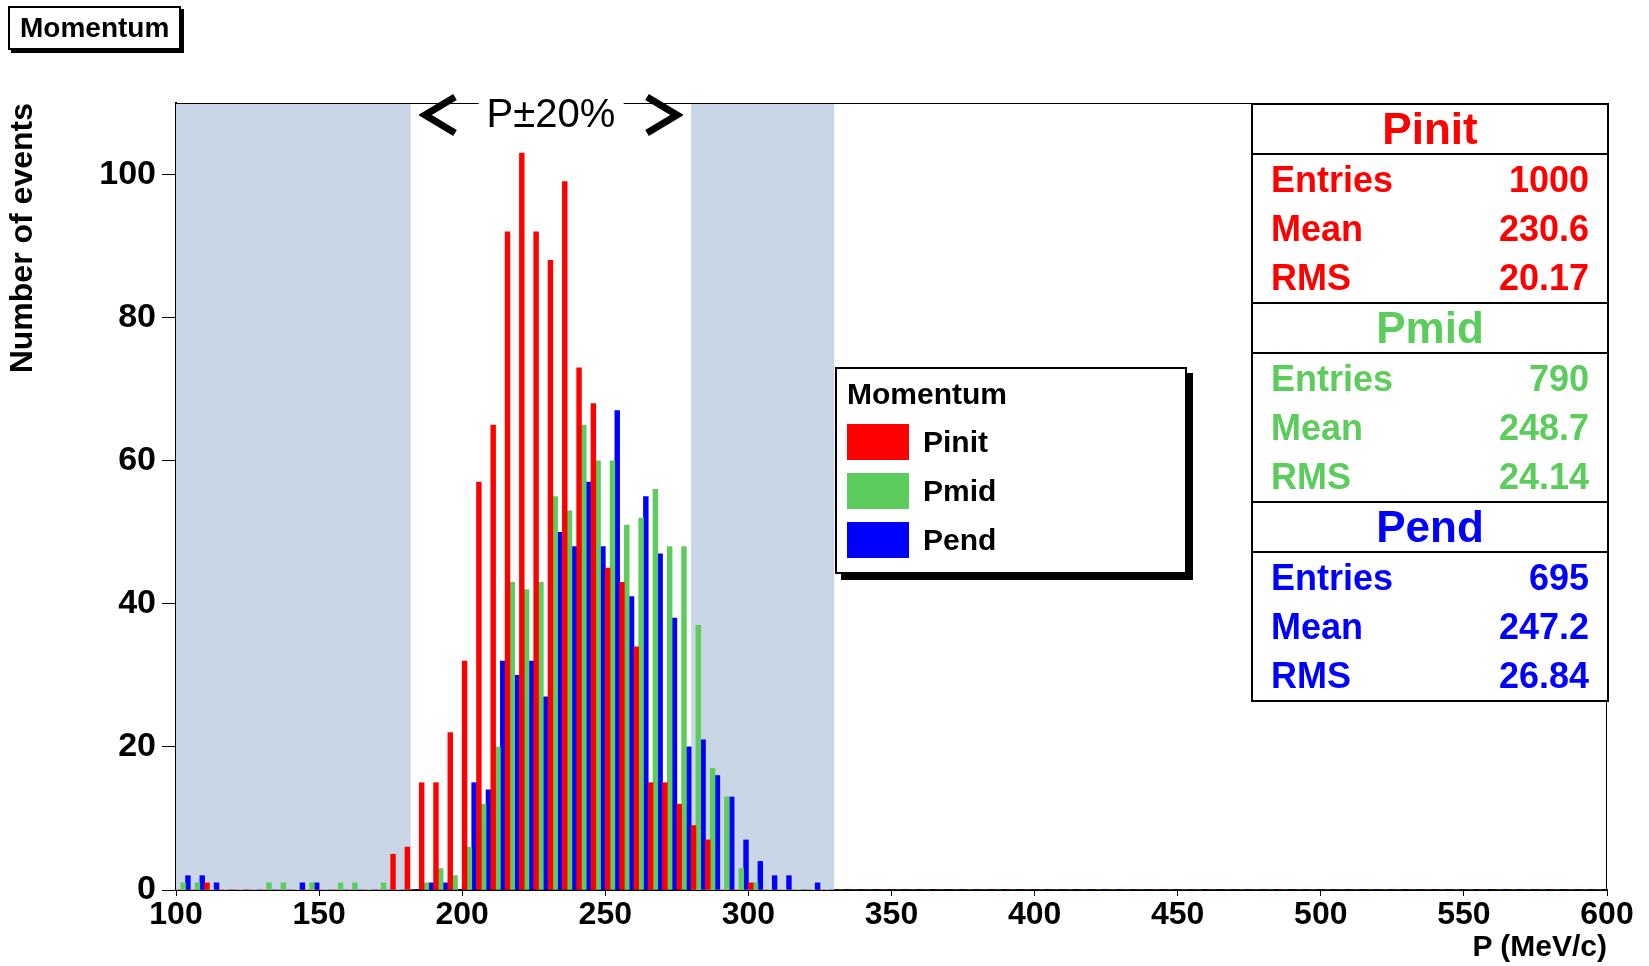 This screenshot has height=966, width=1649. I want to click on y-tick-label: 60, so click(137, 458).